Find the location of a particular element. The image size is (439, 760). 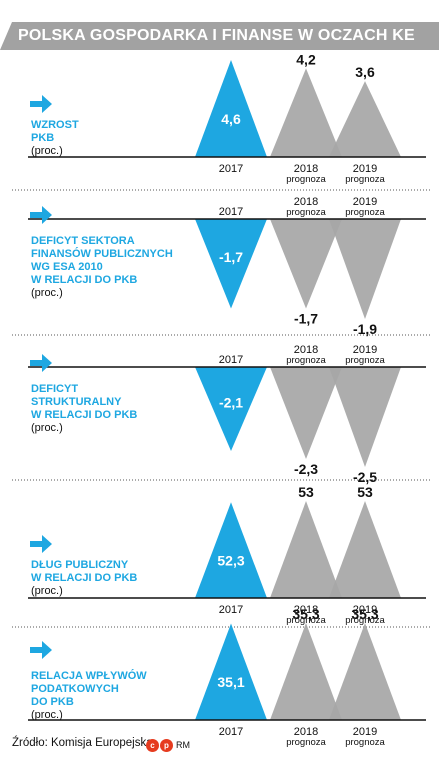

value-label-gdp-2017: 4,6 is located at coordinates (231, 119).